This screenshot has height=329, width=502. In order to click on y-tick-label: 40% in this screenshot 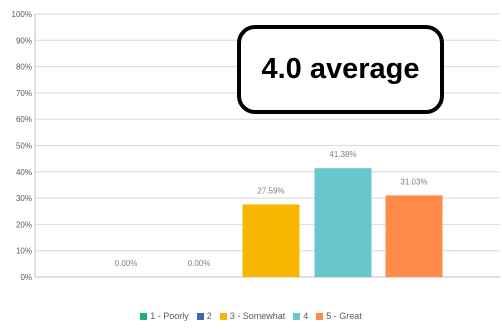, I will do `click(24, 172)`.